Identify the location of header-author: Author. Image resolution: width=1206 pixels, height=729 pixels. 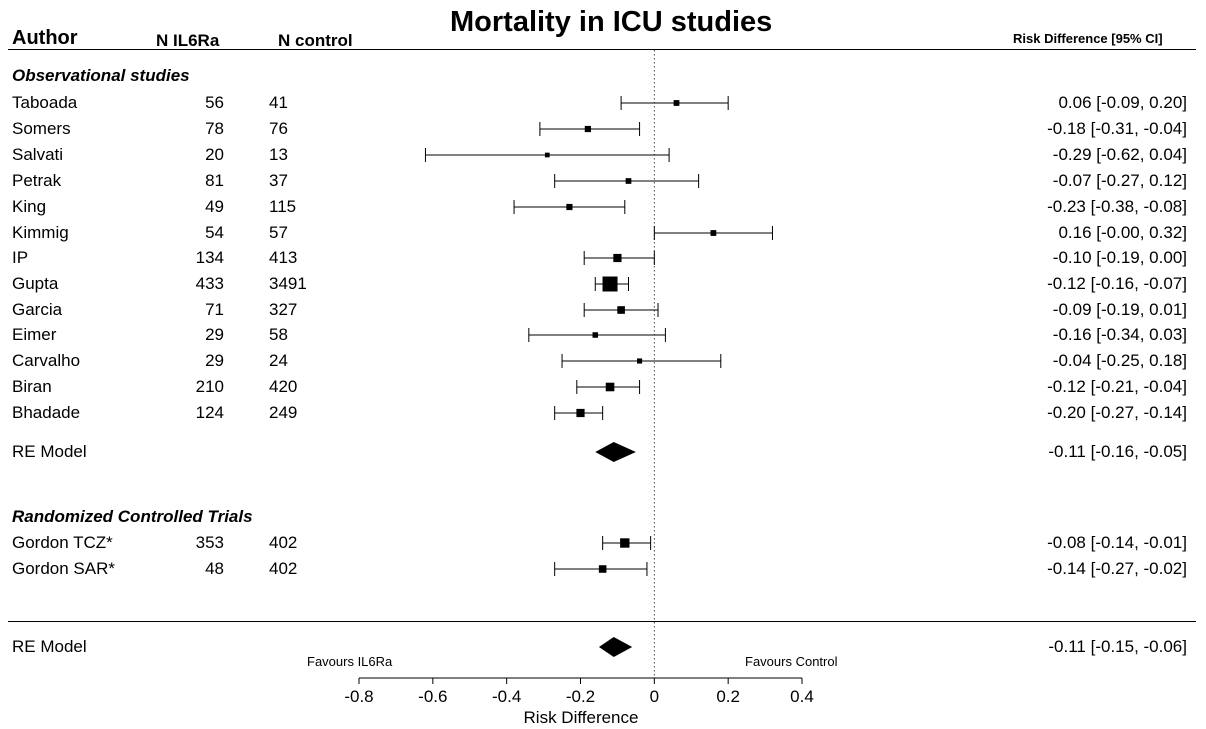
(45, 38).